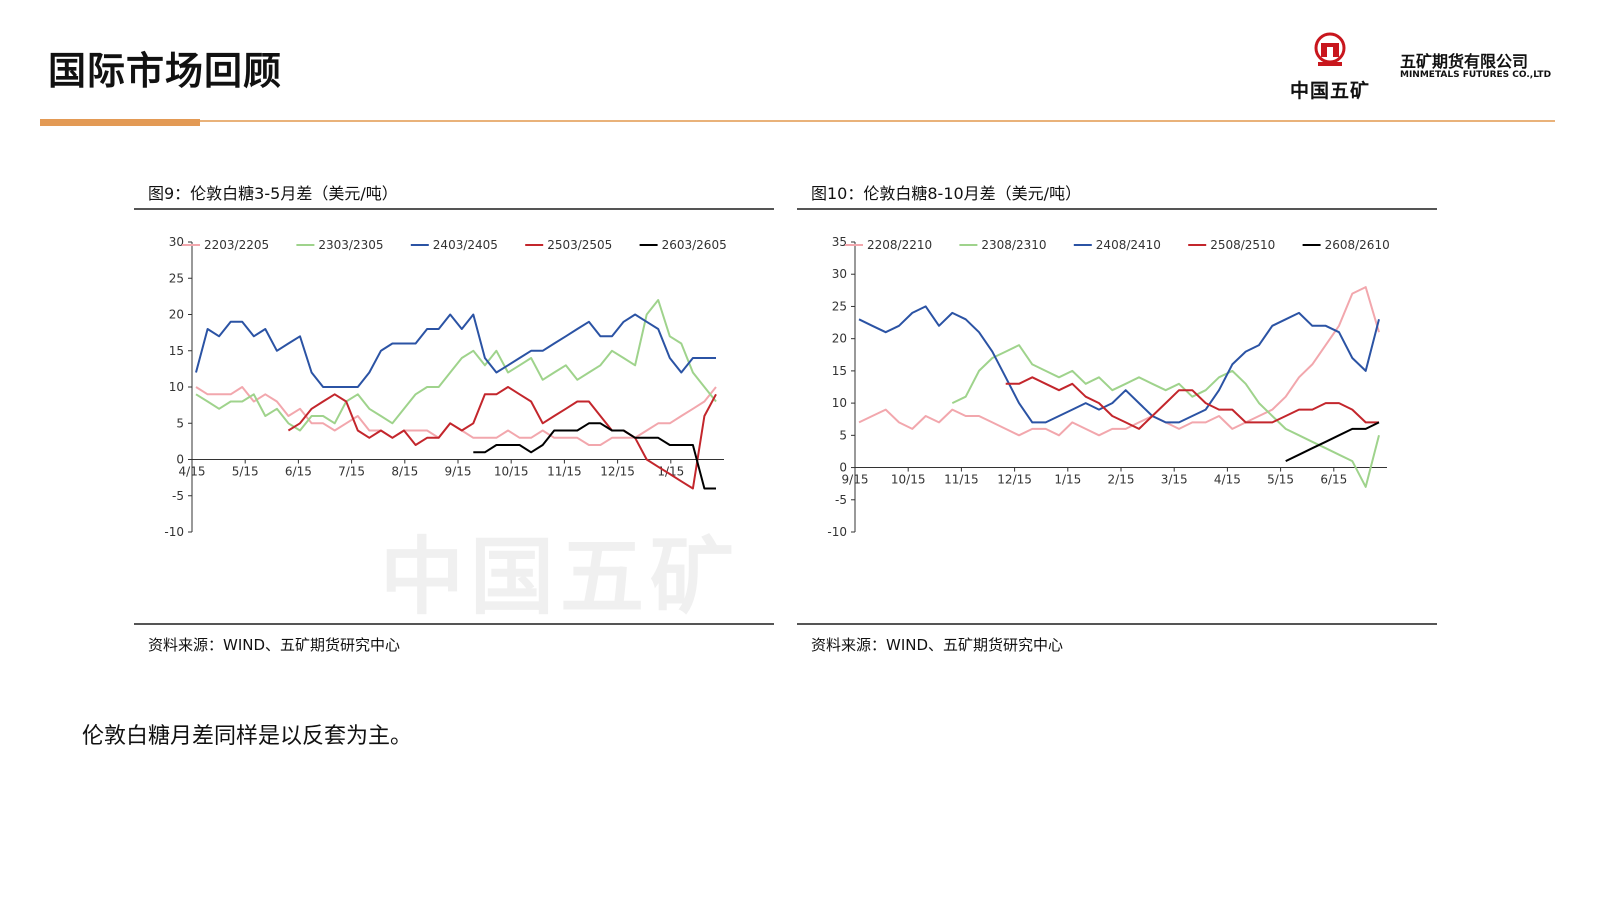  Describe the element at coordinates (797, 121) in the screenshot. I see `header-rule` at that location.